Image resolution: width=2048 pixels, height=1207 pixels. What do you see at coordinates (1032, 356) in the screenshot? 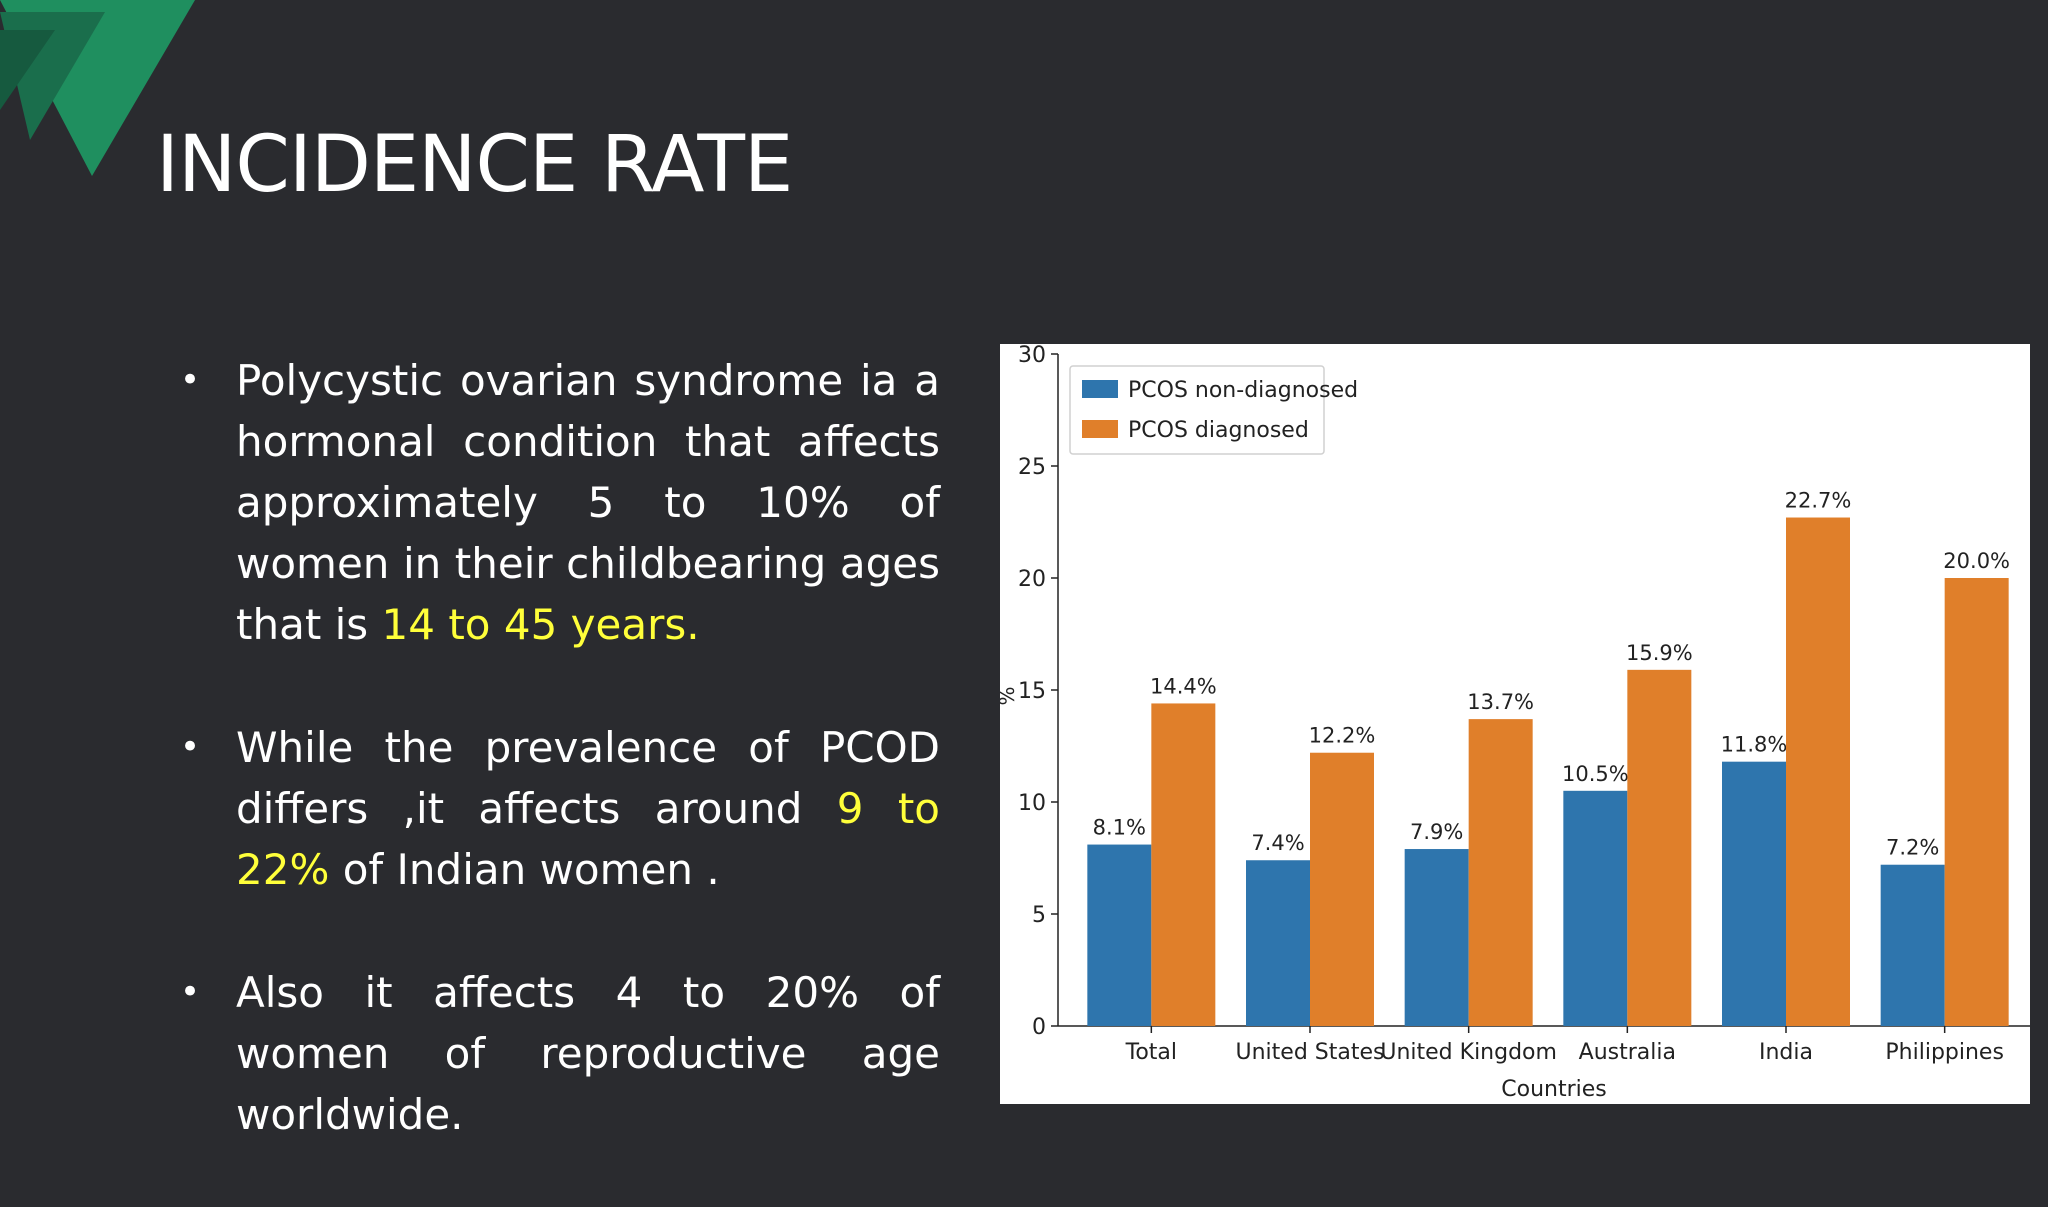
I see `y-tick-label: 30` at bounding box center [1032, 356].